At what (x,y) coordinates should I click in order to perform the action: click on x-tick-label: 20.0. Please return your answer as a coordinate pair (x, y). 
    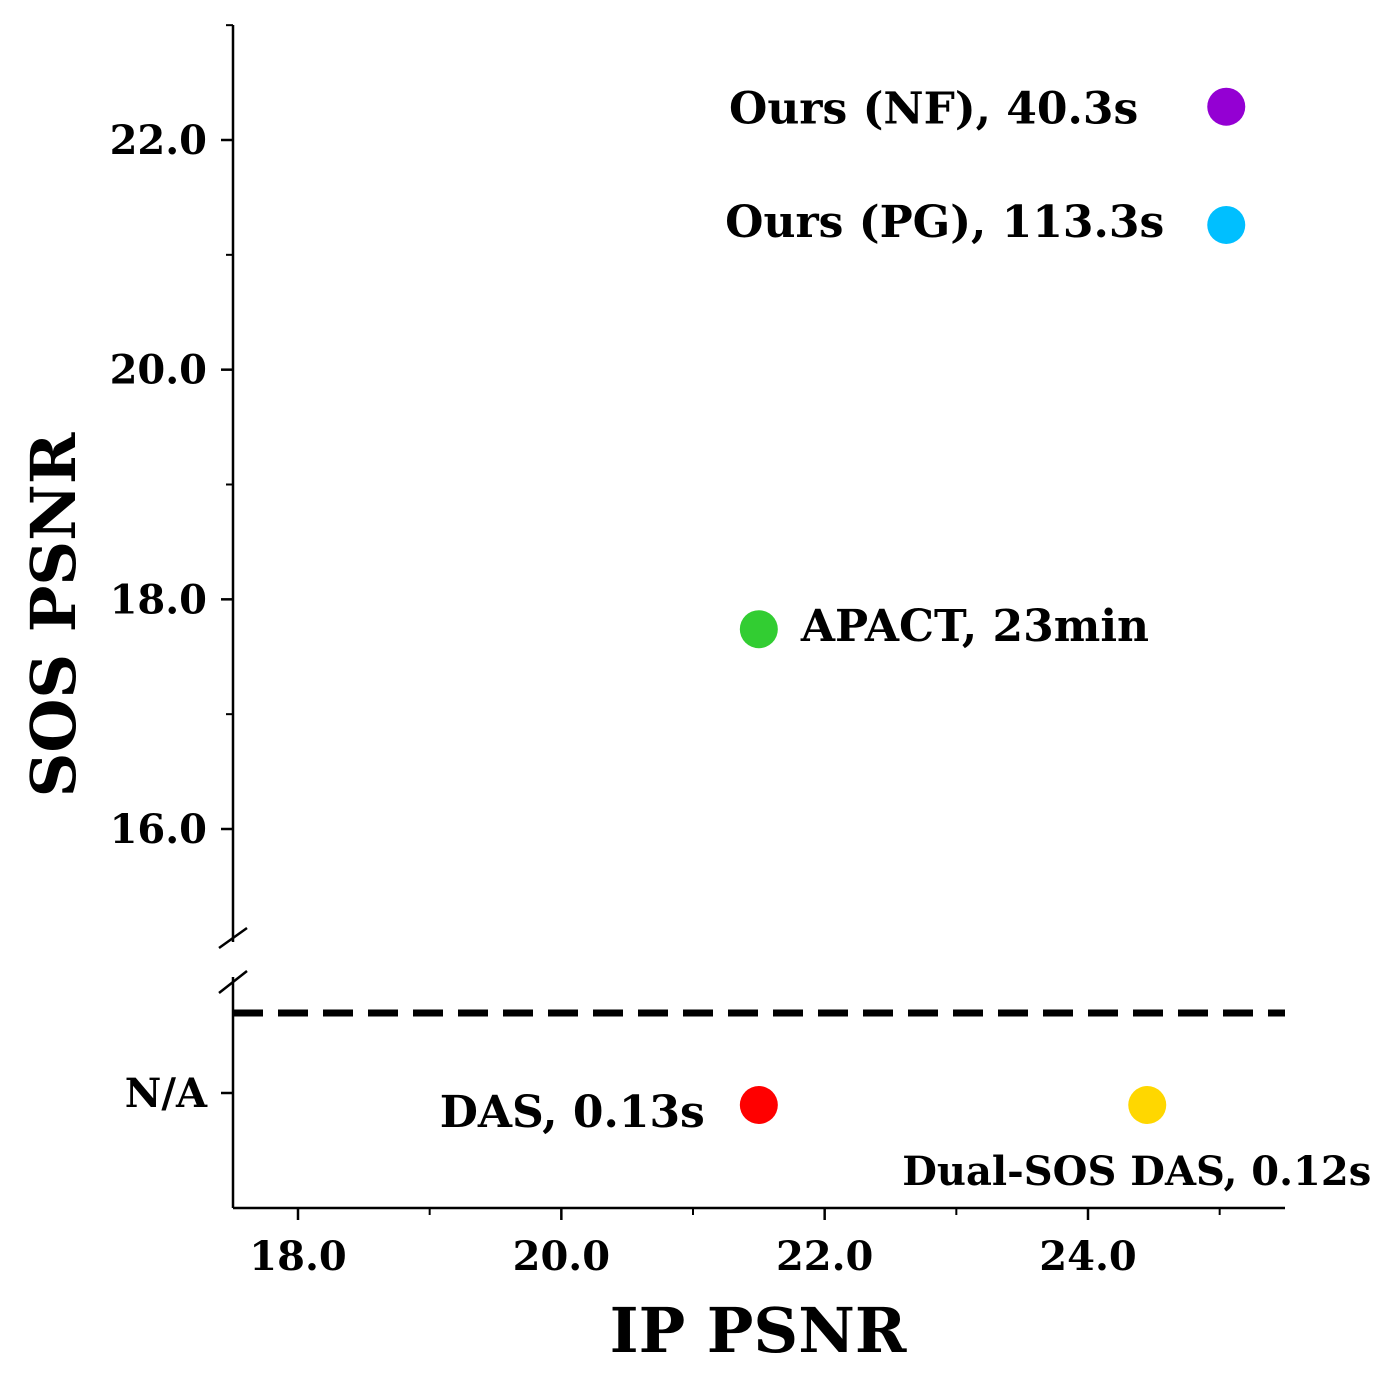
    Looking at the image, I should click on (561, 1256).